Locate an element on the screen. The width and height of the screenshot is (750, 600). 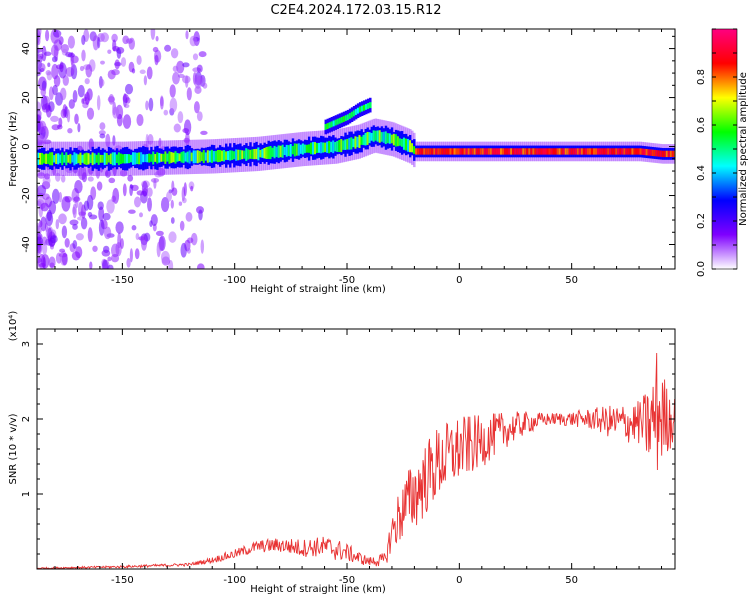
bottom-ytick-label: 1 is located at coordinates (26, 494).